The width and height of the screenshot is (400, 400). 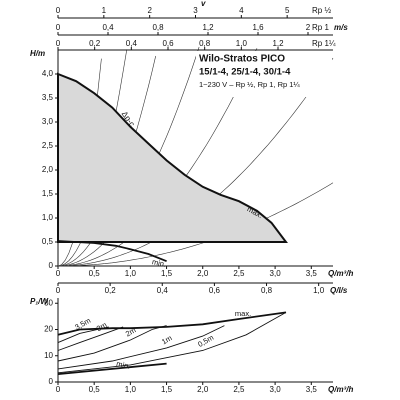 I want to click on y-tick-label: 20, so click(x=48, y=329).